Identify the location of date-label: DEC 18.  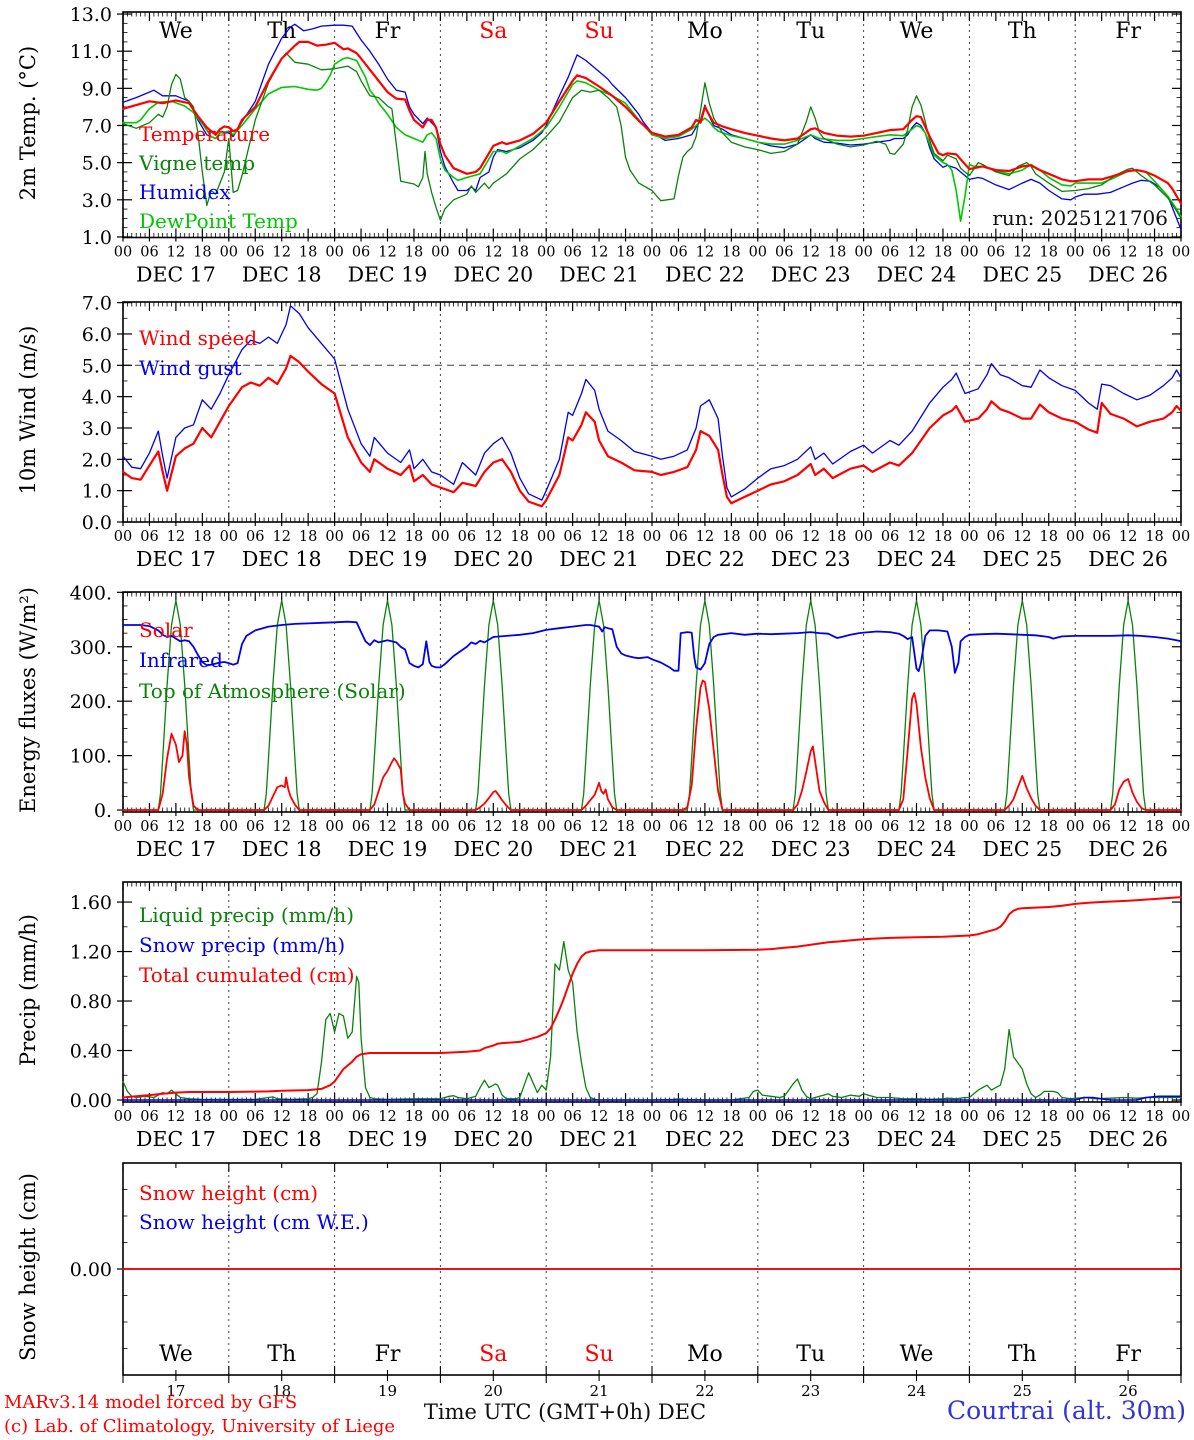
(282, 275).